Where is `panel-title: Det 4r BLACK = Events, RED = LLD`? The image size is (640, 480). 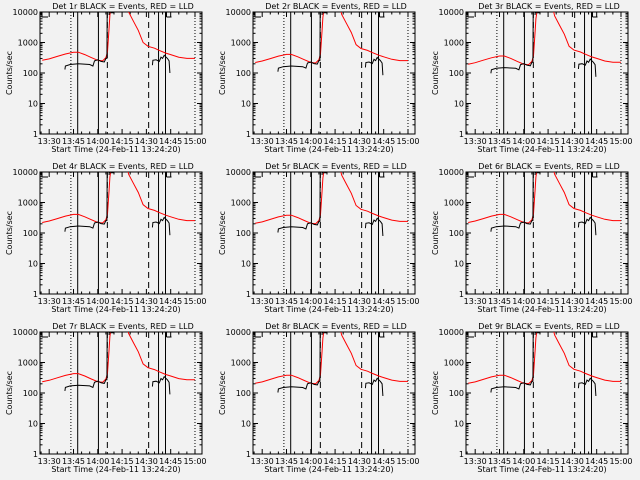 panel-title: Det 4r BLACK = Events, RED = LLD is located at coordinates (123, 166).